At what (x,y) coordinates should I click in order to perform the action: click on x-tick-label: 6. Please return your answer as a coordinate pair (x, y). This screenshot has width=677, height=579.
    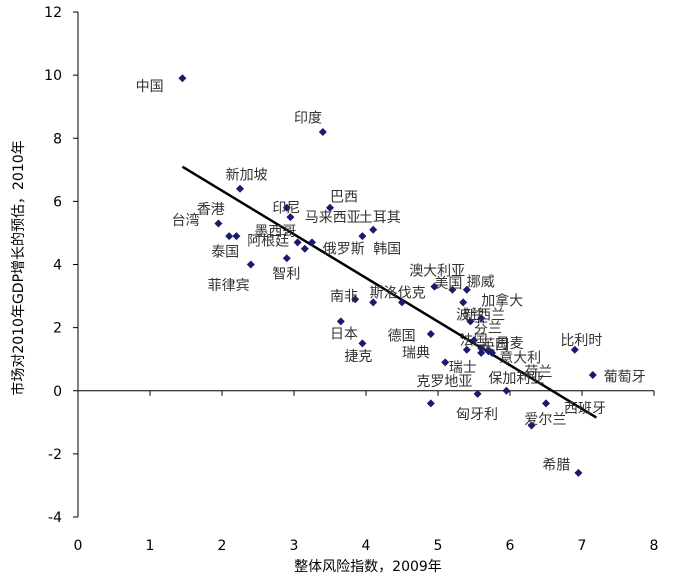
    Looking at the image, I should click on (510, 546).